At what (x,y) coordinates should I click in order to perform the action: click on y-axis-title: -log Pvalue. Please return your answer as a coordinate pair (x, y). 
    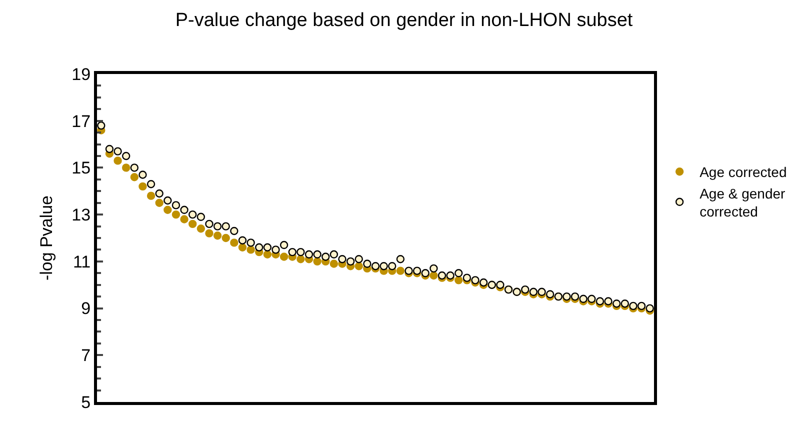
    Looking at the image, I should click on (46, 238).